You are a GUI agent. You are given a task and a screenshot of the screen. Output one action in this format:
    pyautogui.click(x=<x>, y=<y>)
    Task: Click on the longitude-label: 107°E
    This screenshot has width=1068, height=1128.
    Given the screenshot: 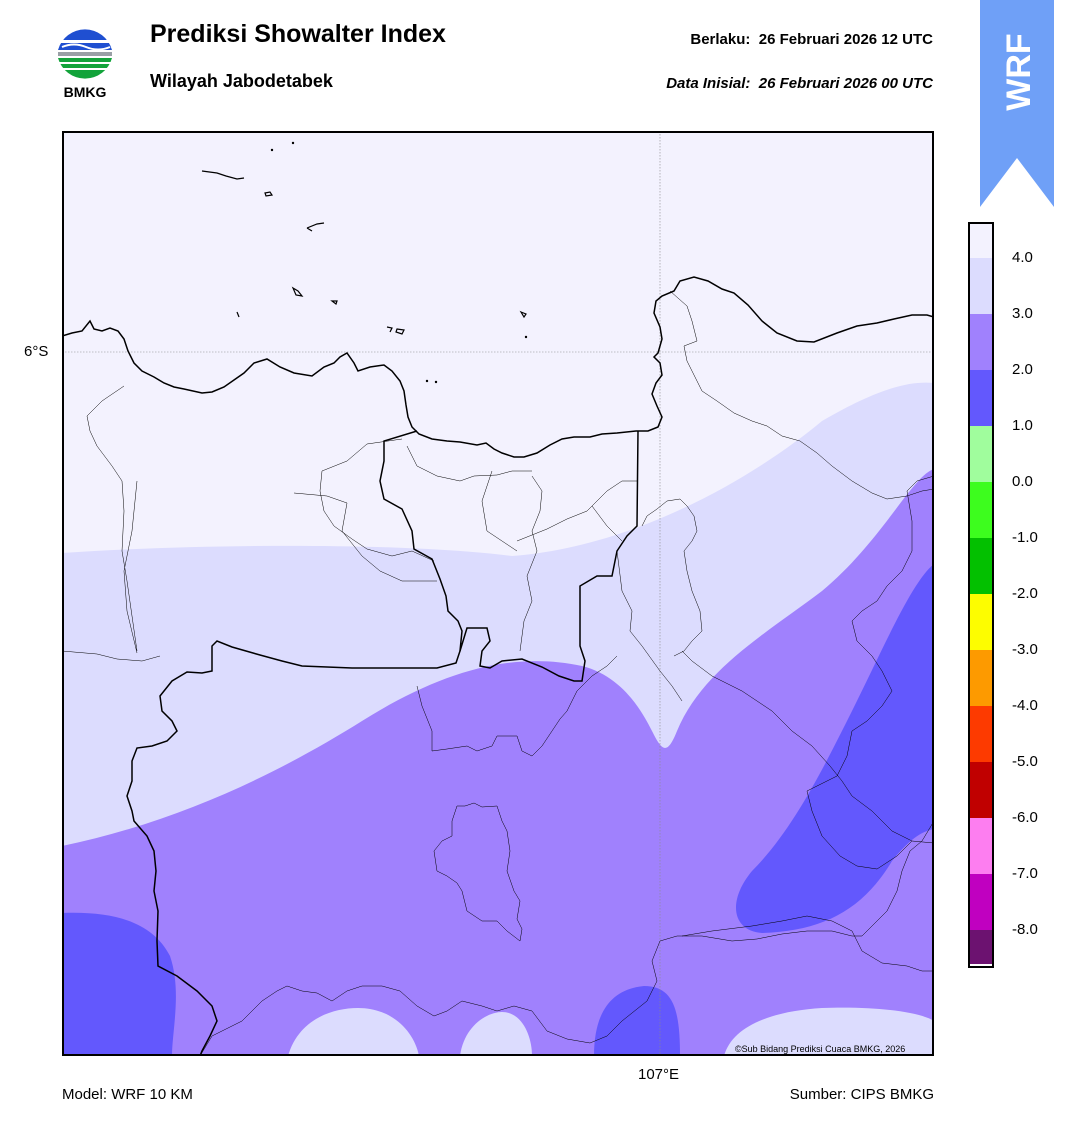 What is the action you would take?
    pyautogui.click(x=659, y=1074)
    